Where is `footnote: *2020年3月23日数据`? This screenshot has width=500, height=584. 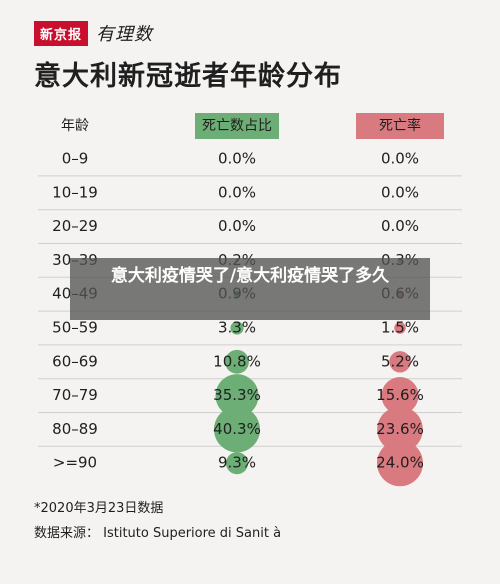
footnote: *2020年3月23日数据 is located at coordinates (99, 508).